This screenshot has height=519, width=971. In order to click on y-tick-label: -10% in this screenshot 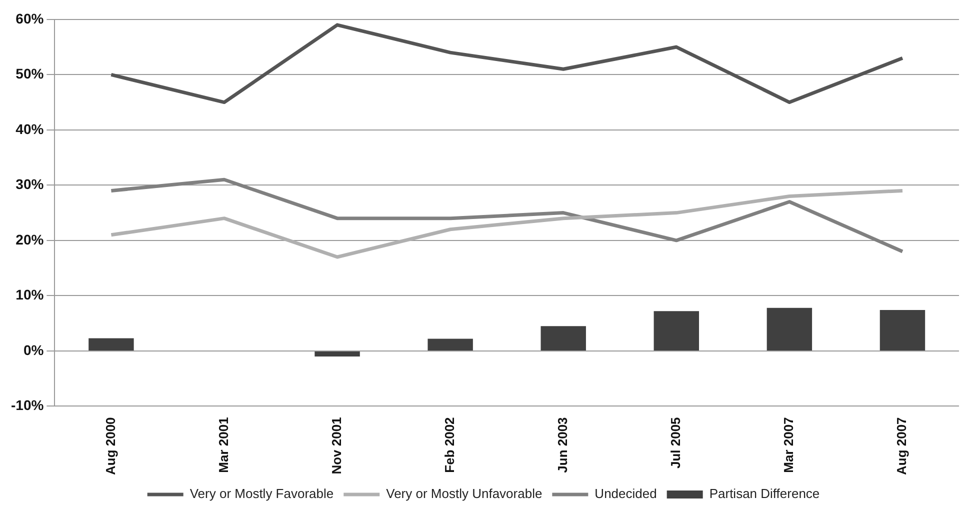, I will do `click(27, 405)`.